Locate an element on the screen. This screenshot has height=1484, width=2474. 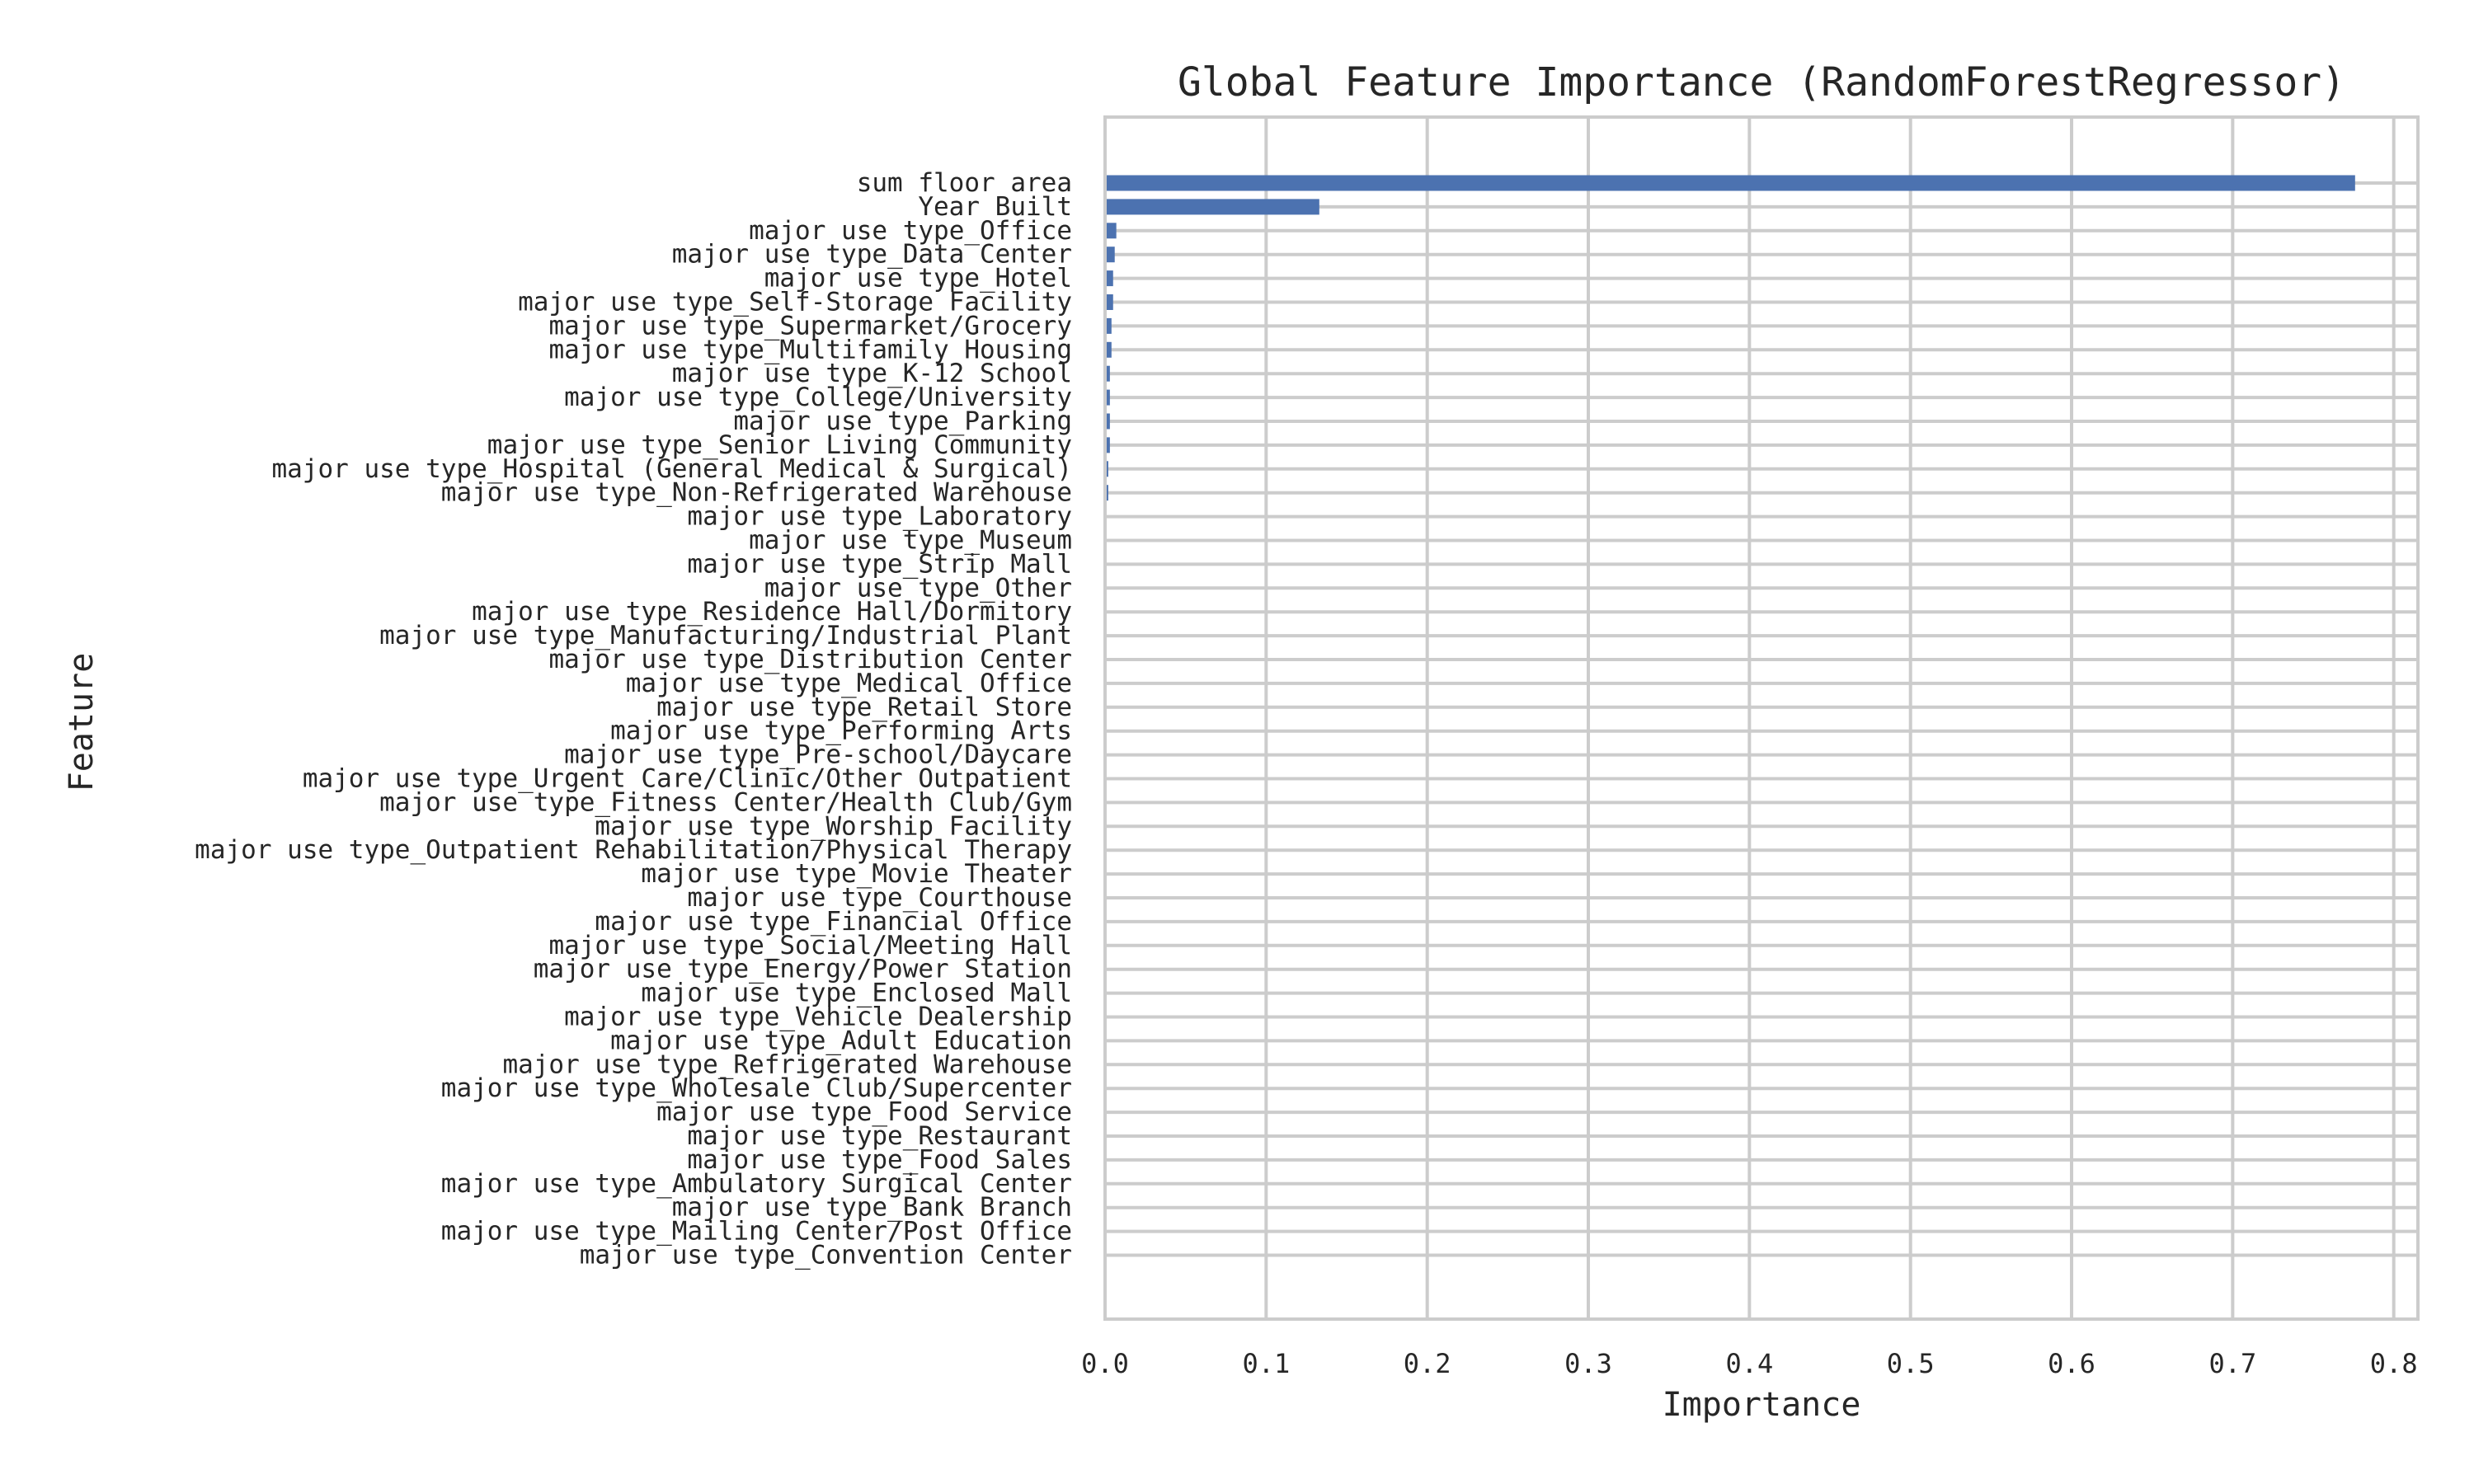
y-tick-label: major use type_Data Center is located at coordinates (872, 255).